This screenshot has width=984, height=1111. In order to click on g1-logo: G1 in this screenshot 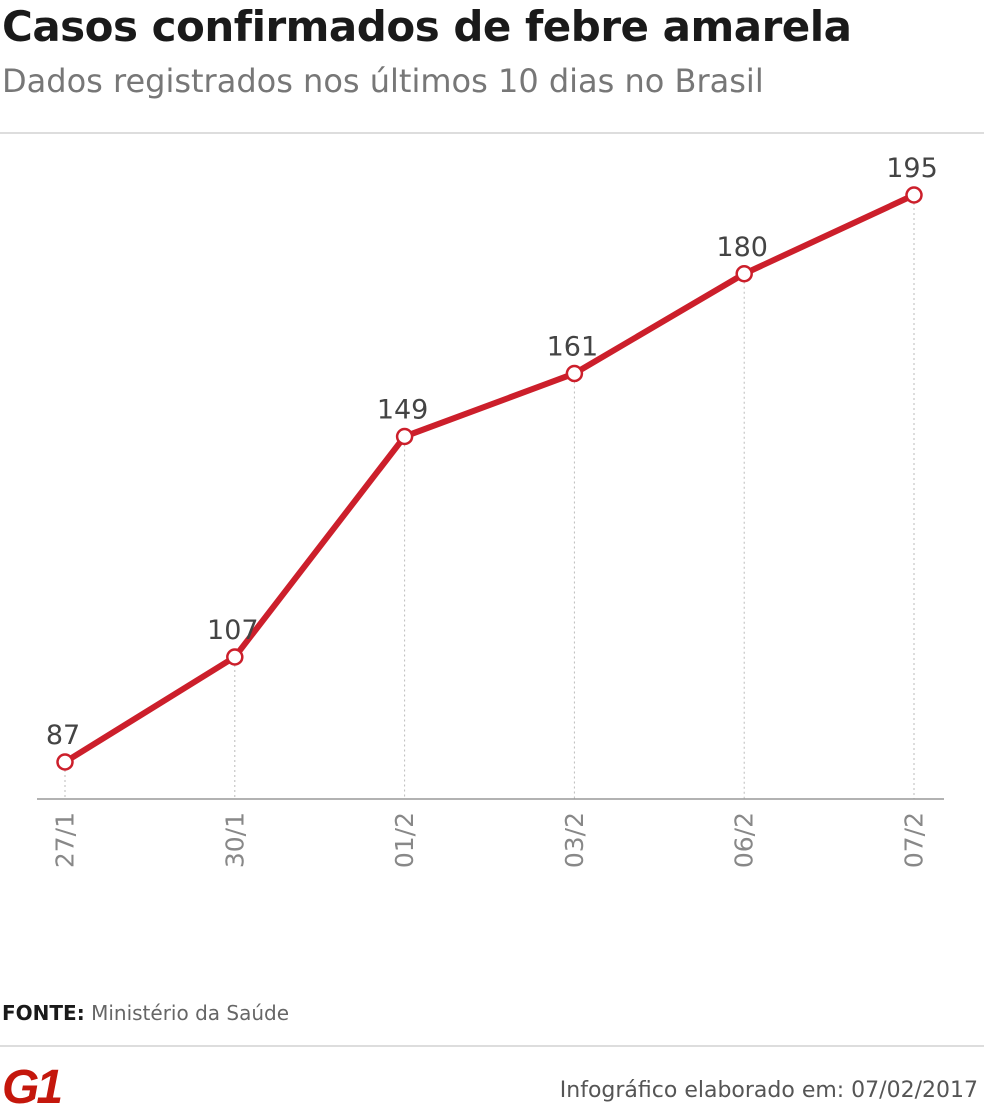, I will do `click(33, 1086)`.